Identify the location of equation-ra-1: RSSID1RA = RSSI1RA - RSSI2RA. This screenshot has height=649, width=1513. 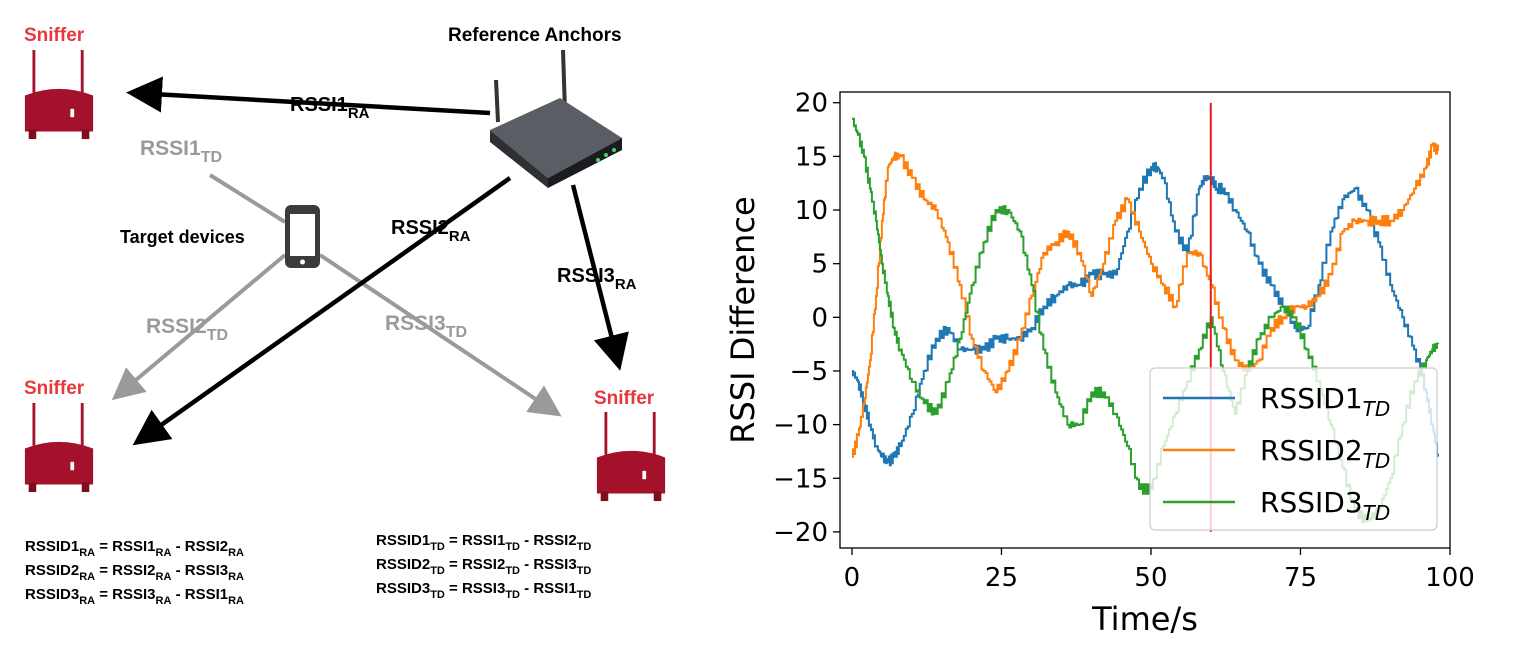
(134, 548).